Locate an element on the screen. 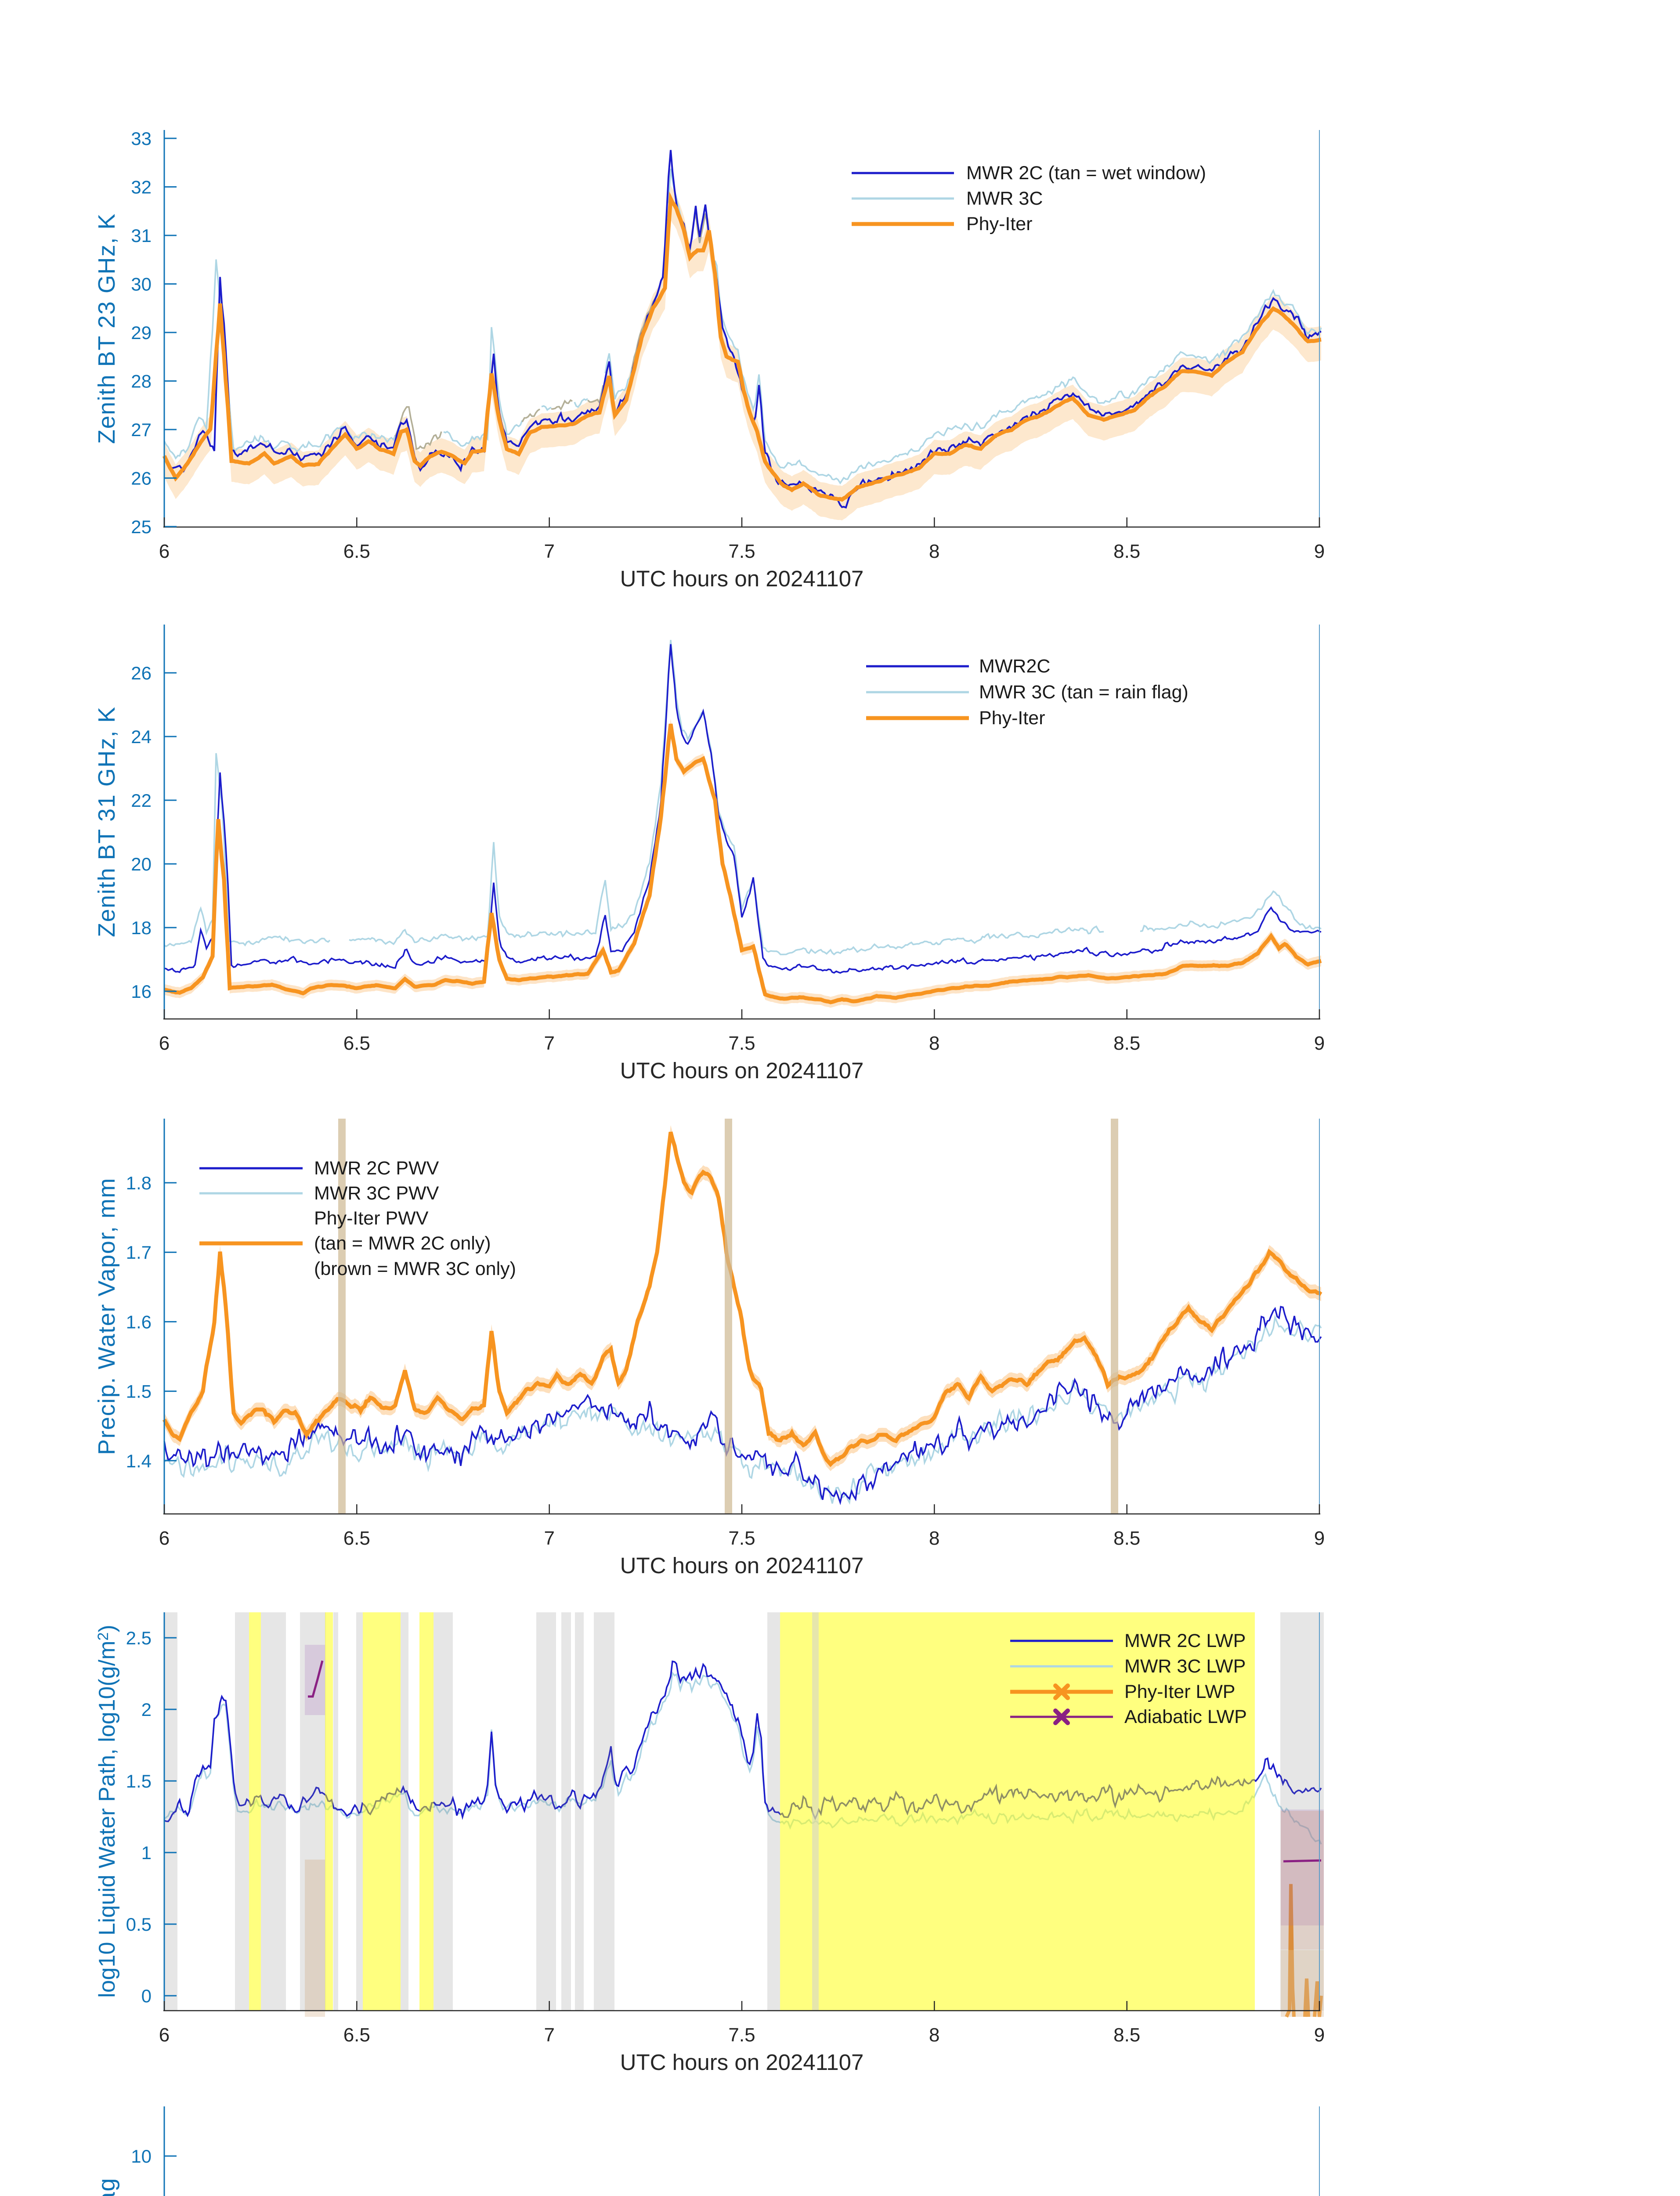  svg-text: 0 is located at coordinates (146, 1996).